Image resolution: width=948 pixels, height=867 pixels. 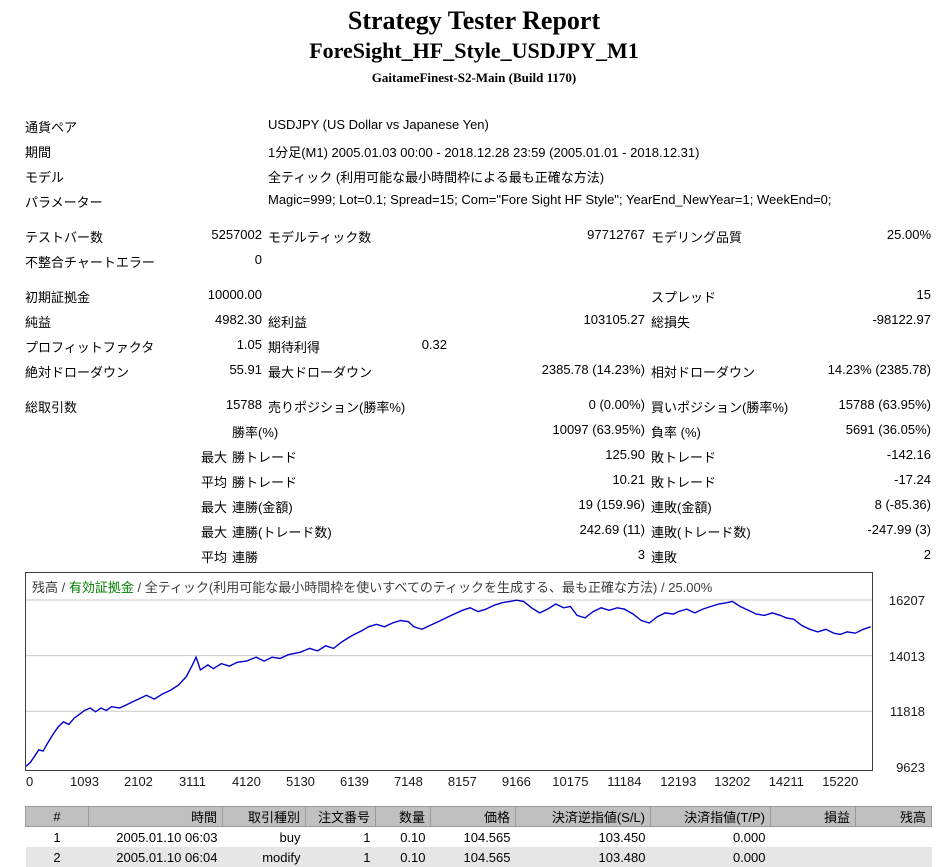 What do you see at coordinates (38, 322) in the screenshot?
I see `summary-cell: 純益` at bounding box center [38, 322].